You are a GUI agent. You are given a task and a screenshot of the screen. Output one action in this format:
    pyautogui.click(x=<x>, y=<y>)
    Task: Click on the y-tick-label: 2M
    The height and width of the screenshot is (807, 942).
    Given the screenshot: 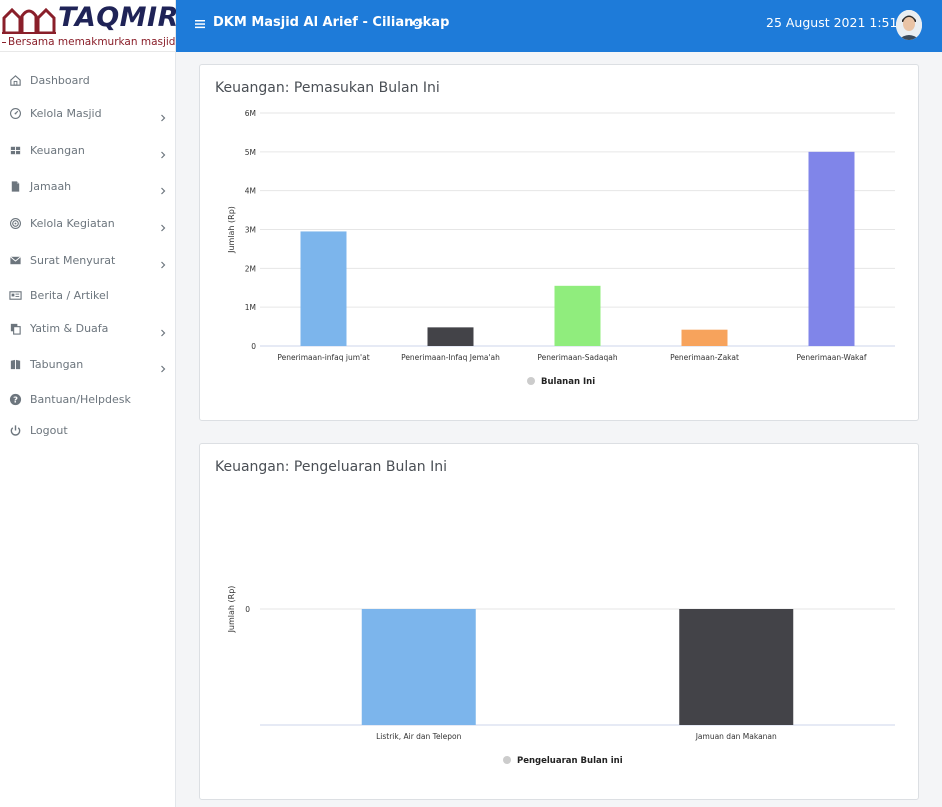 What is the action you would take?
    pyautogui.click(x=250, y=268)
    